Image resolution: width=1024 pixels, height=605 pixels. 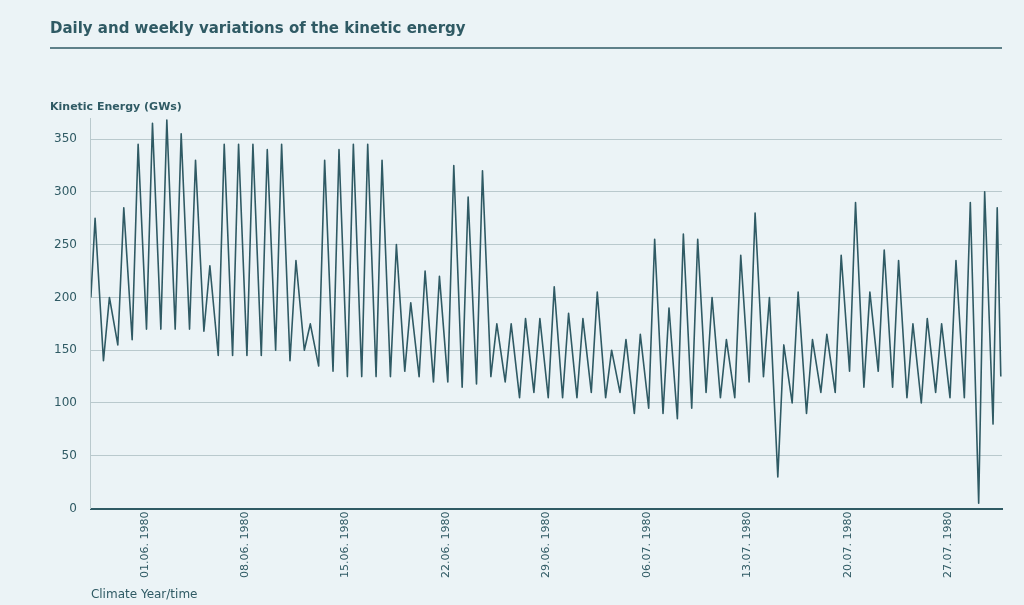 I want to click on y-axis-title: Kinetic Energy (GWs), so click(x=116, y=106).